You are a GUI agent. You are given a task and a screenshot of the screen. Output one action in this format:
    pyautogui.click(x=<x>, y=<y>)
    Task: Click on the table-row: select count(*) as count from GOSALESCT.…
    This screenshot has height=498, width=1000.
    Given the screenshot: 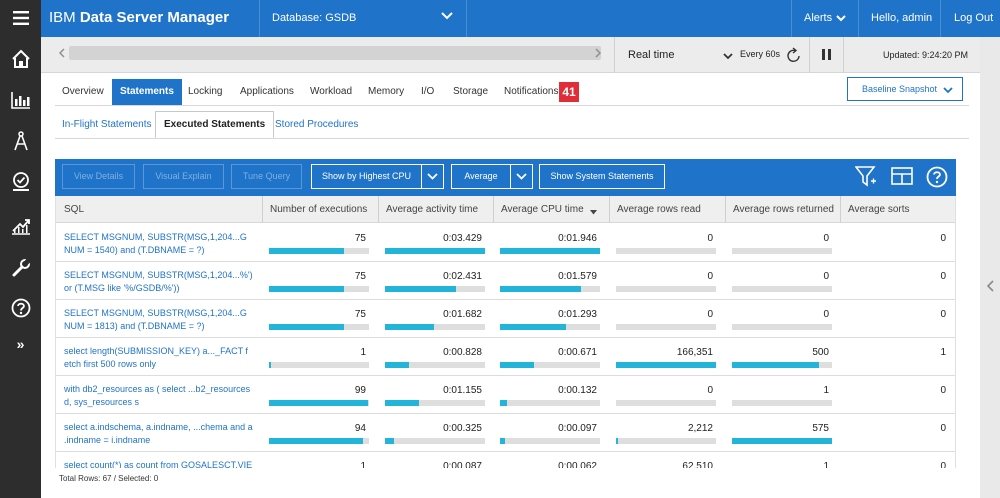 What is the action you would take?
    pyautogui.click(x=505, y=460)
    